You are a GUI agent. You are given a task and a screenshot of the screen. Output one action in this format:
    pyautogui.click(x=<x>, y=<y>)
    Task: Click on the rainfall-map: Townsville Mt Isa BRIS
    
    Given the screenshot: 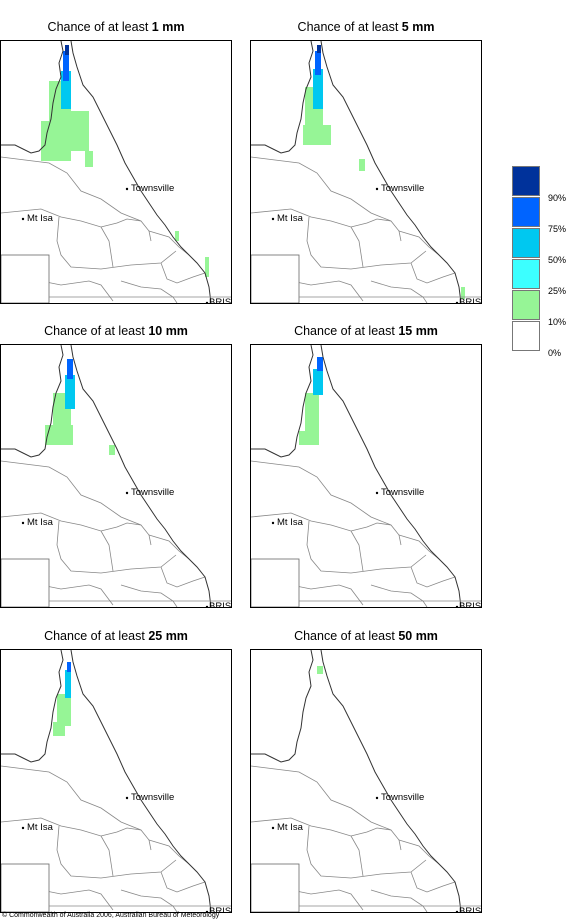 What is the action you would take?
    pyautogui.click(x=366, y=172)
    